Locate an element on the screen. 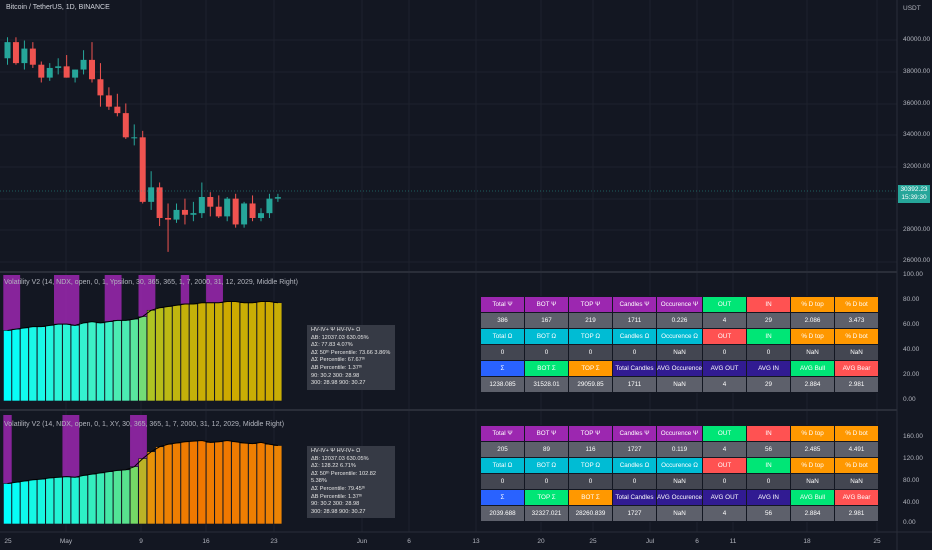 The image size is (932, 550). stats-header-cell: Occurence Ψ is located at coordinates (679, 304).